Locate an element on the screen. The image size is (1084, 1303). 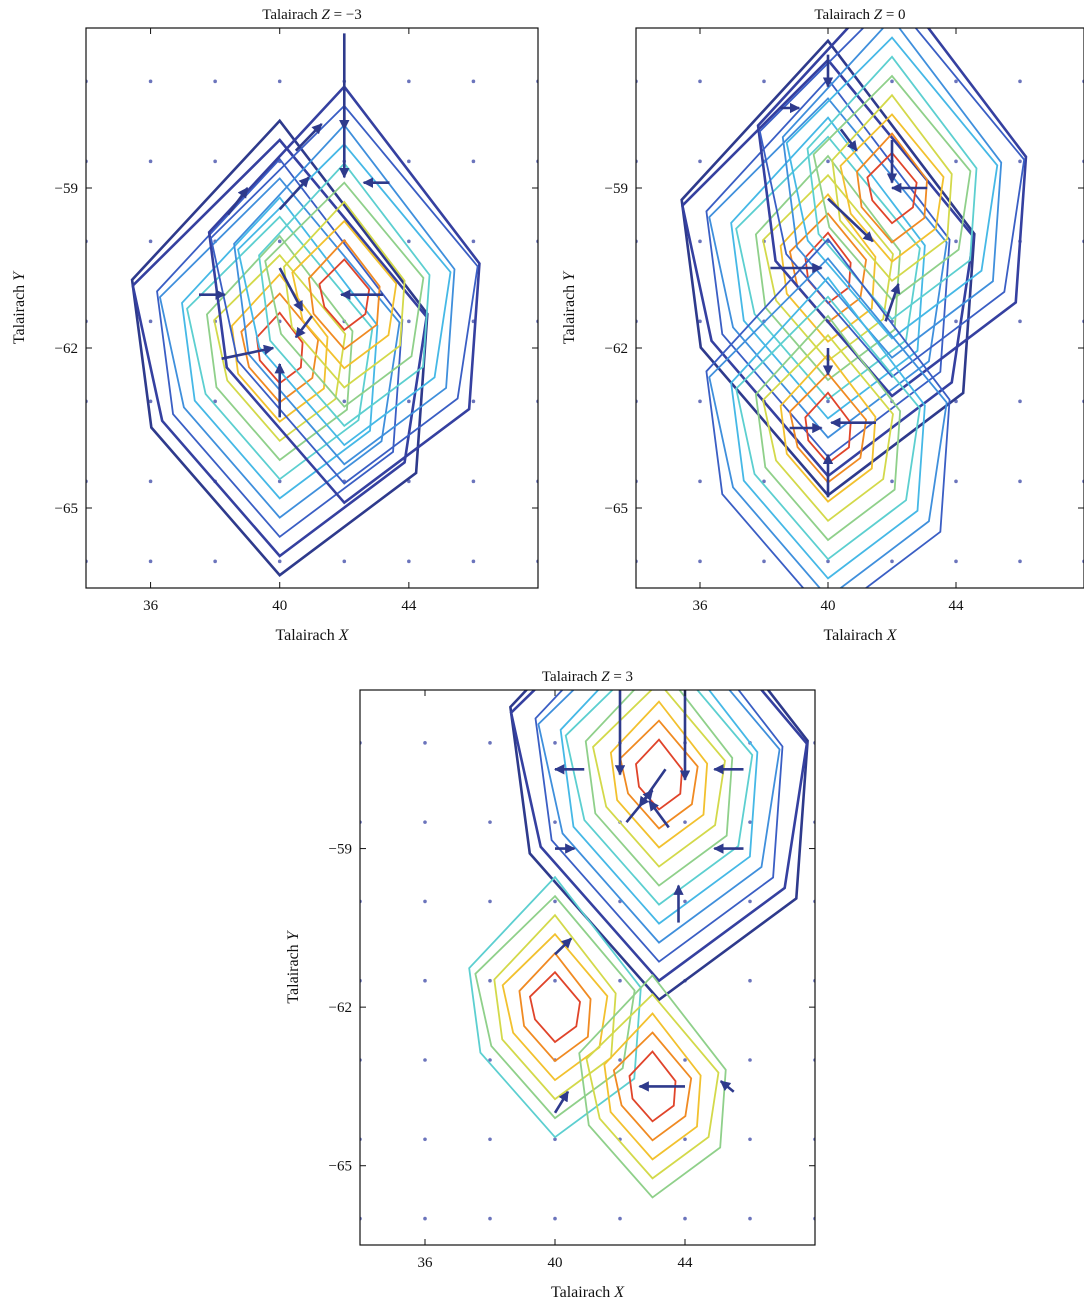
y-tick-label: −59 is located at coordinates (340, 850).